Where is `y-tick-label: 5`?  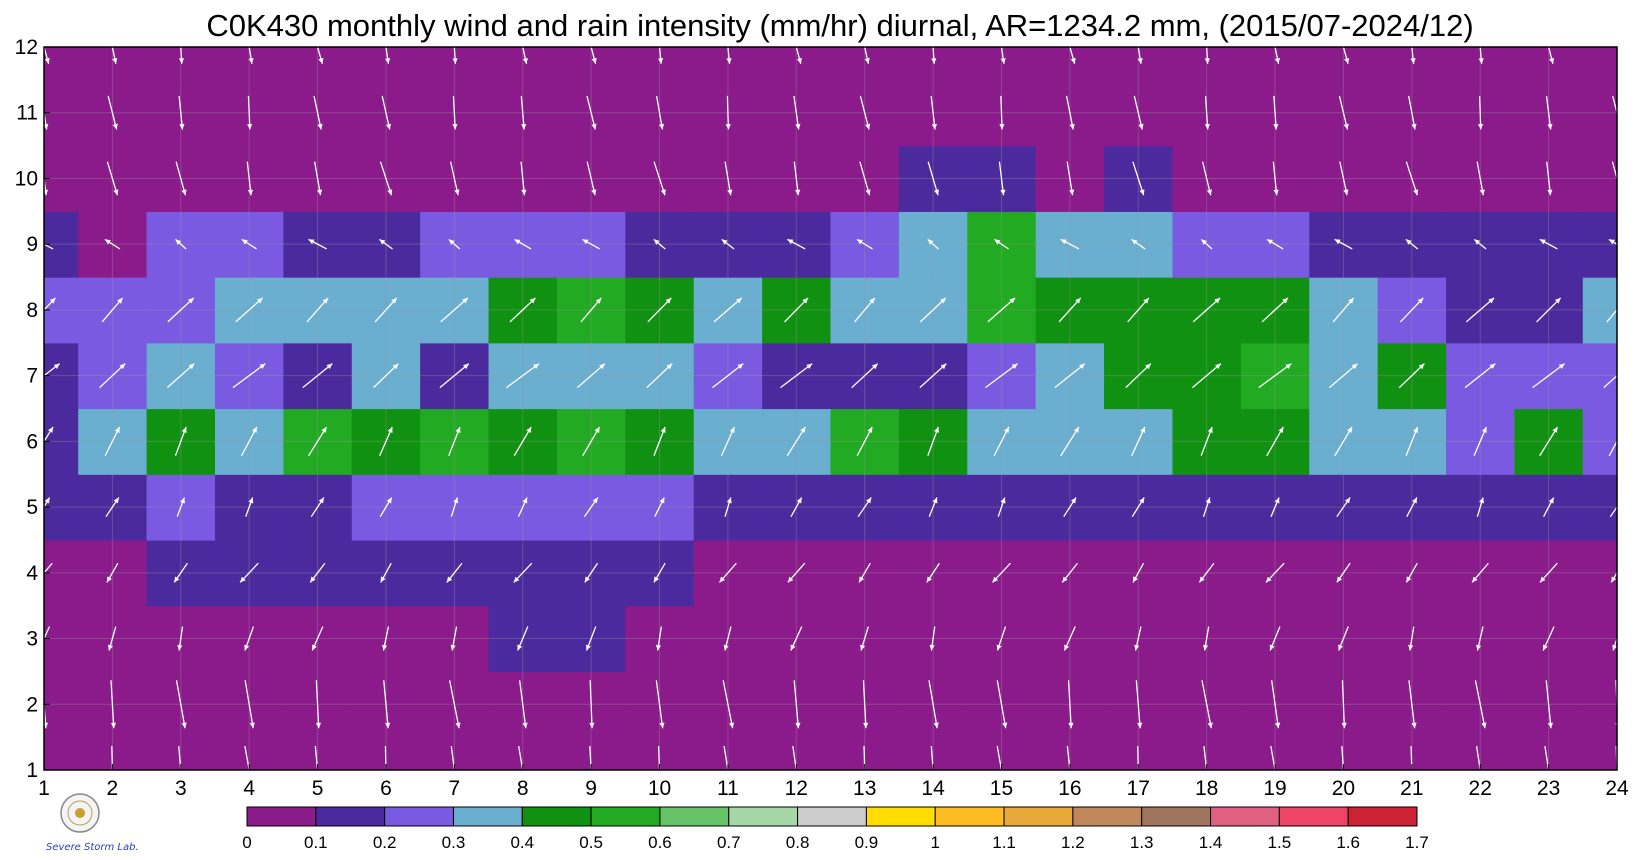 y-tick-label: 5 is located at coordinates (32, 507).